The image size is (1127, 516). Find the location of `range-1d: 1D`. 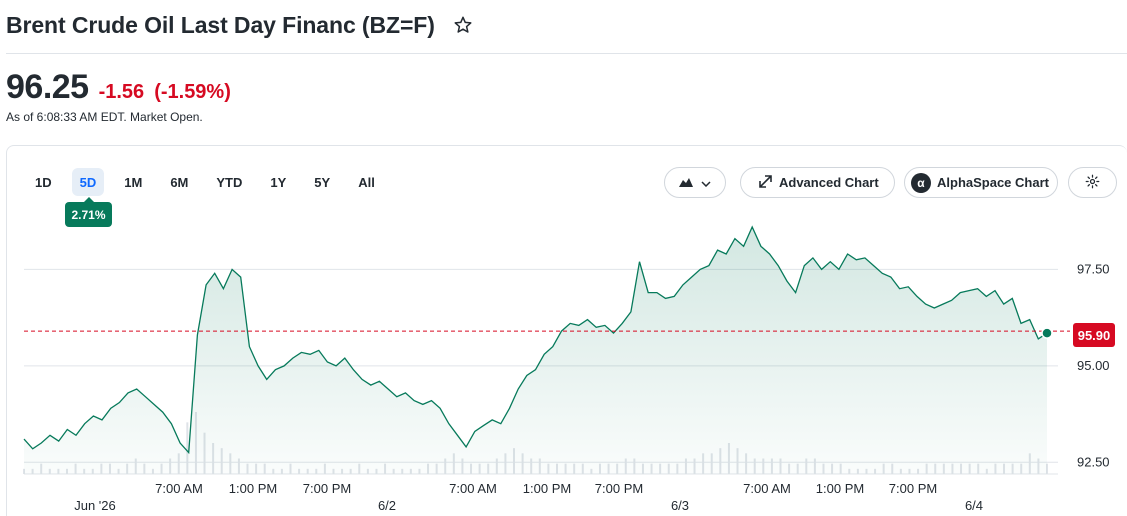

range-1d: 1D is located at coordinates (43, 182).